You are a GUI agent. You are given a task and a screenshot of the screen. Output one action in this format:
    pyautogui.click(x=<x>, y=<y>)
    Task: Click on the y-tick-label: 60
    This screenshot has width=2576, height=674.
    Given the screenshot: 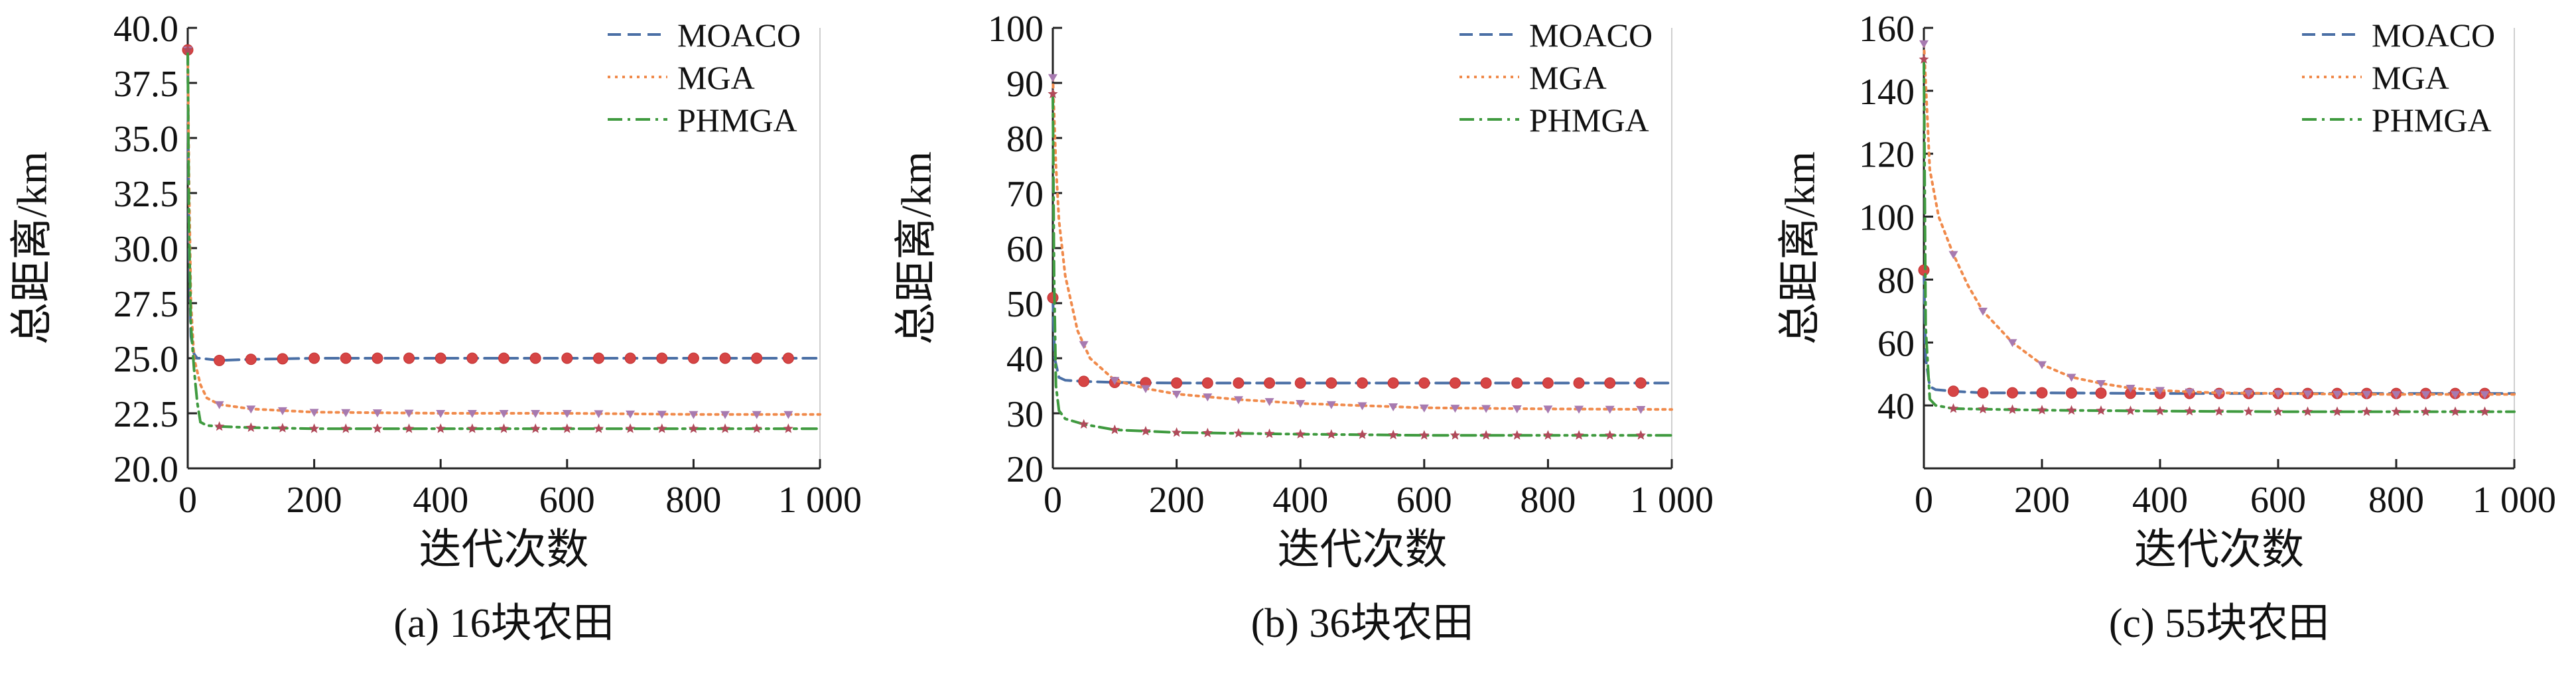 What is the action you would take?
    pyautogui.click(x=1896, y=344)
    